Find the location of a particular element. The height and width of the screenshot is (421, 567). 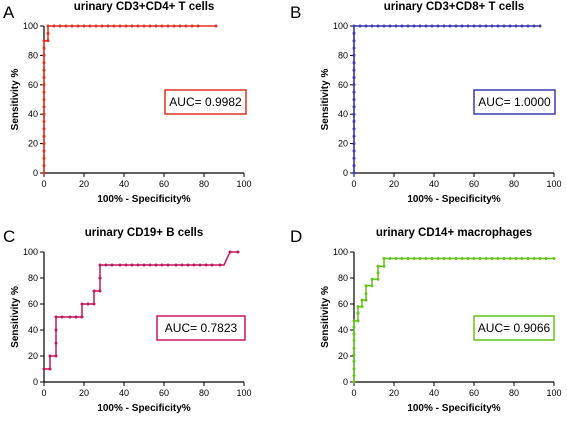

auc-box is located at coordinates (205, 102).